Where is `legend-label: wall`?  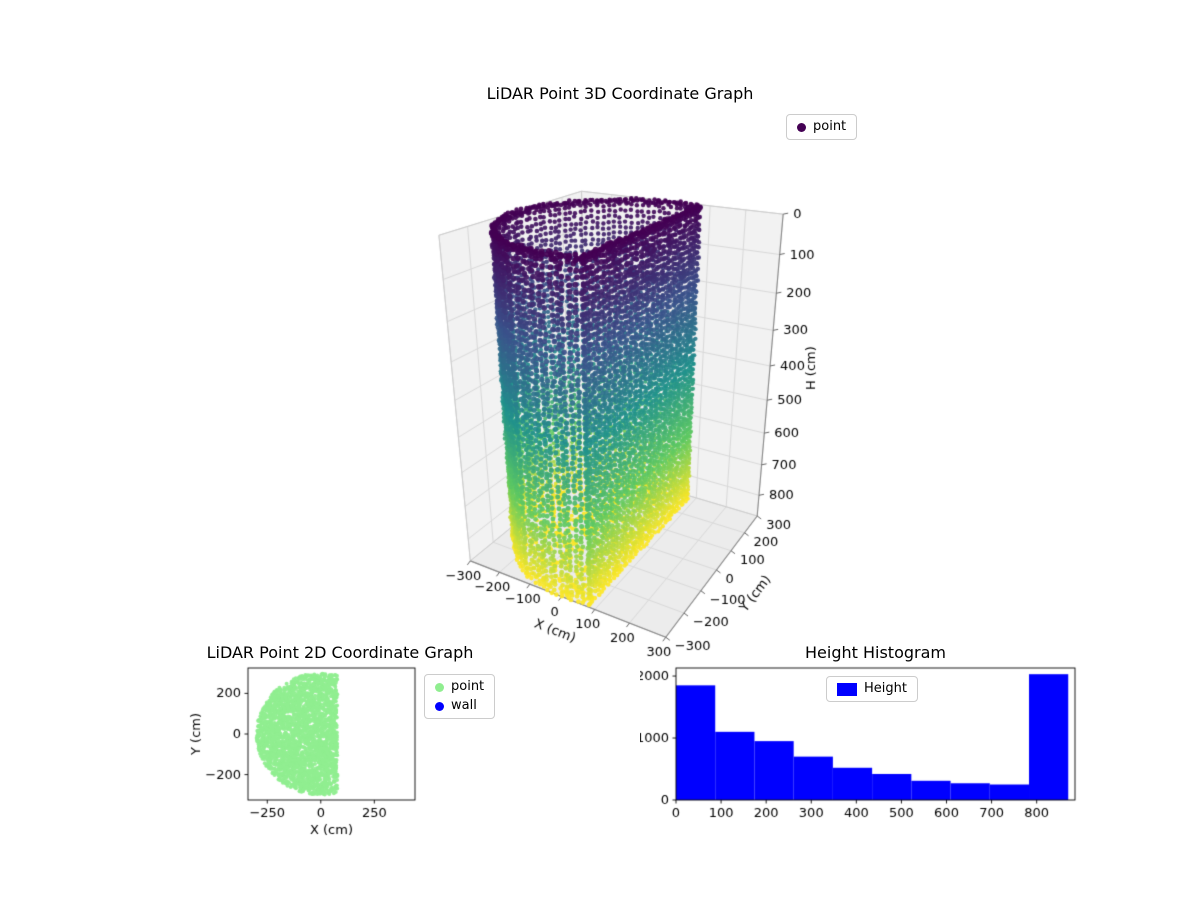 legend-label: wall is located at coordinates (464, 705).